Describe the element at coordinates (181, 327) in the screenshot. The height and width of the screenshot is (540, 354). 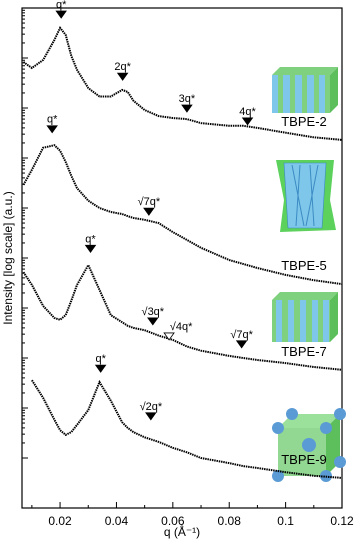
I see `peak-label: √4q*` at that location.